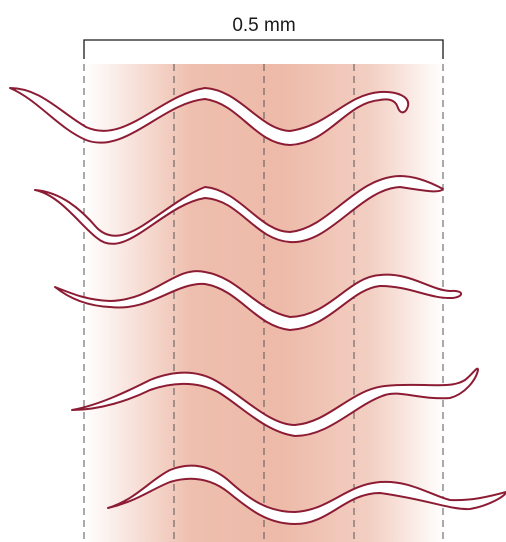 This screenshot has width=506, height=542. What do you see at coordinates (263, 25) in the screenshot?
I see `scale-label: 0.5 mm` at bounding box center [263, 25].